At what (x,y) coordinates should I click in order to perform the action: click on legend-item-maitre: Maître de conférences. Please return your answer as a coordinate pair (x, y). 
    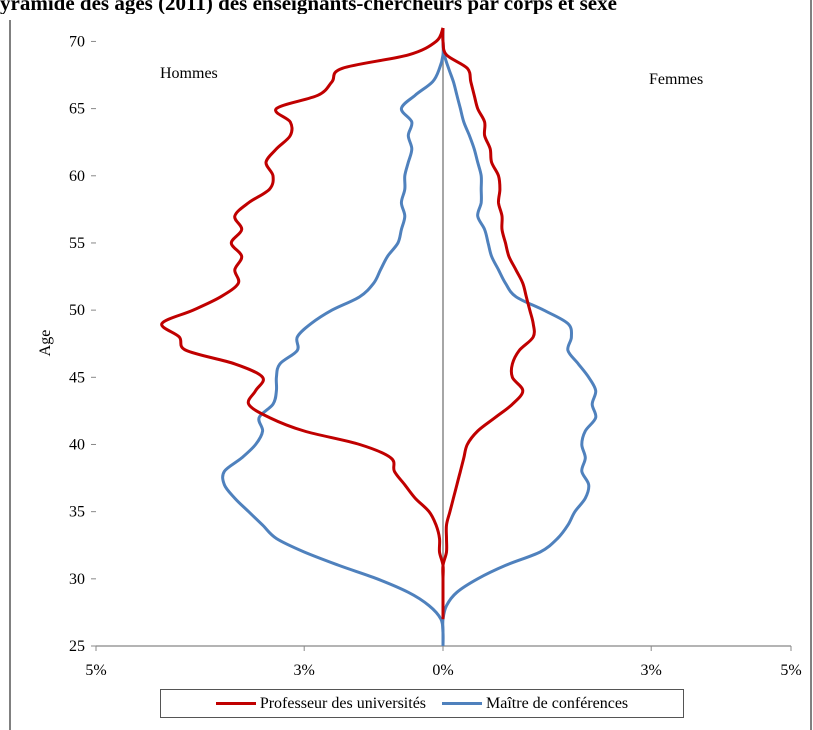
    Looking at the image, I should click on (535, 704).